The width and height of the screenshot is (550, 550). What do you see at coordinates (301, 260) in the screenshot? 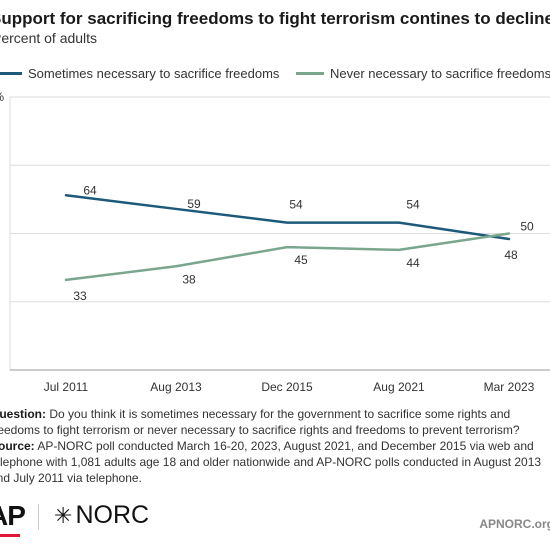
I see `data-label-never: 45` at bounding box center [301, 260].